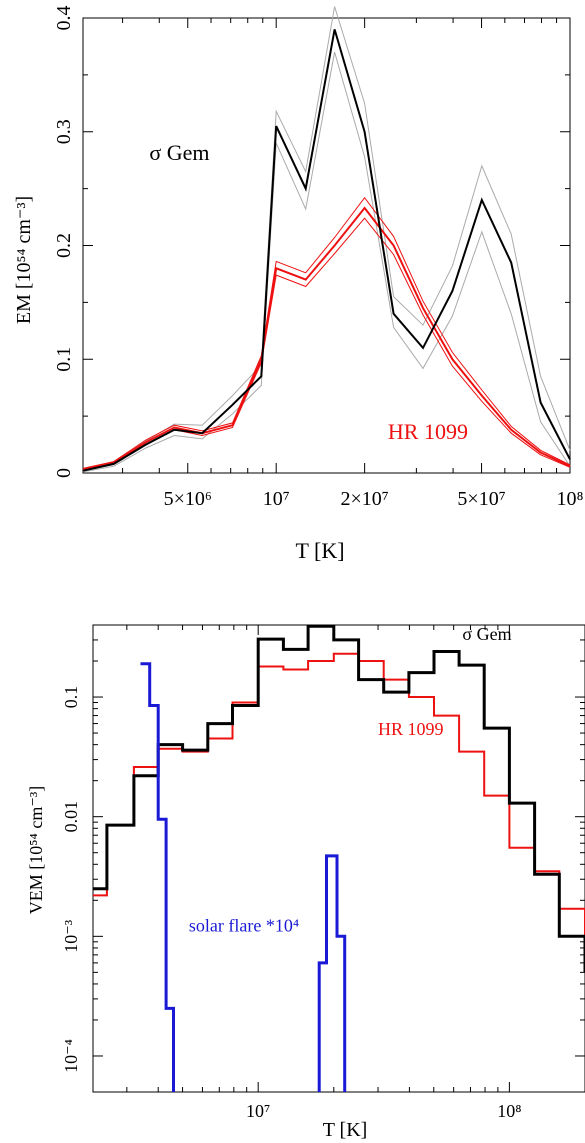 This screenshot has width=585, height=1143. What do you see at coordinates (64, 473) in the screenshot?
I see `em-y-tick-label: 0` at bounding box center [64, 473].